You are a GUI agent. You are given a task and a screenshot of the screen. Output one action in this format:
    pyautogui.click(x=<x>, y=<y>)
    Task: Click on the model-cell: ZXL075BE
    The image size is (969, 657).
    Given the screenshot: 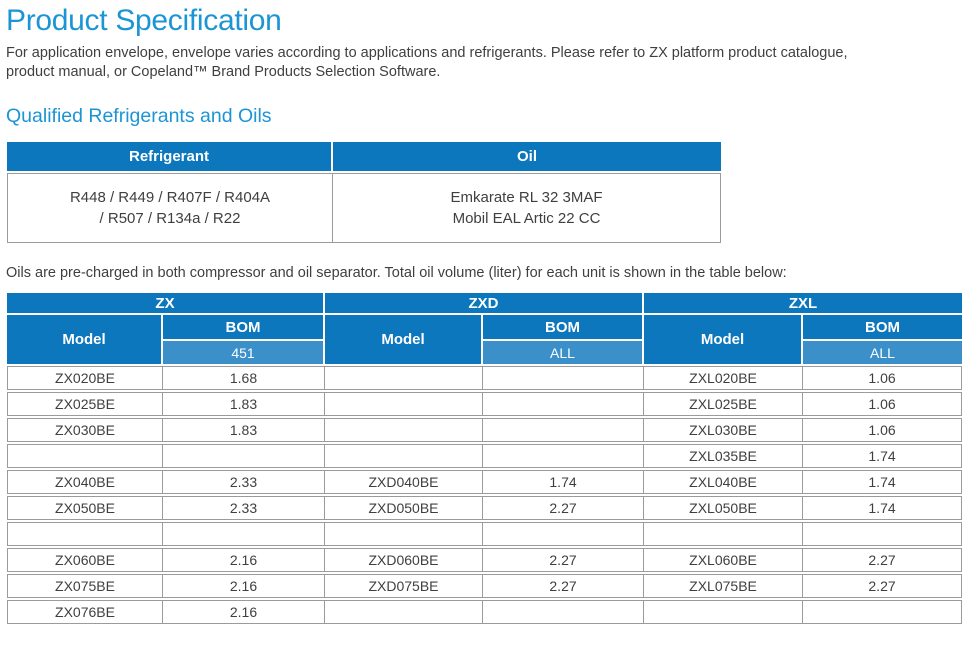 What is the action you would take?
    pyautogui.click(x=724, y=586)
    